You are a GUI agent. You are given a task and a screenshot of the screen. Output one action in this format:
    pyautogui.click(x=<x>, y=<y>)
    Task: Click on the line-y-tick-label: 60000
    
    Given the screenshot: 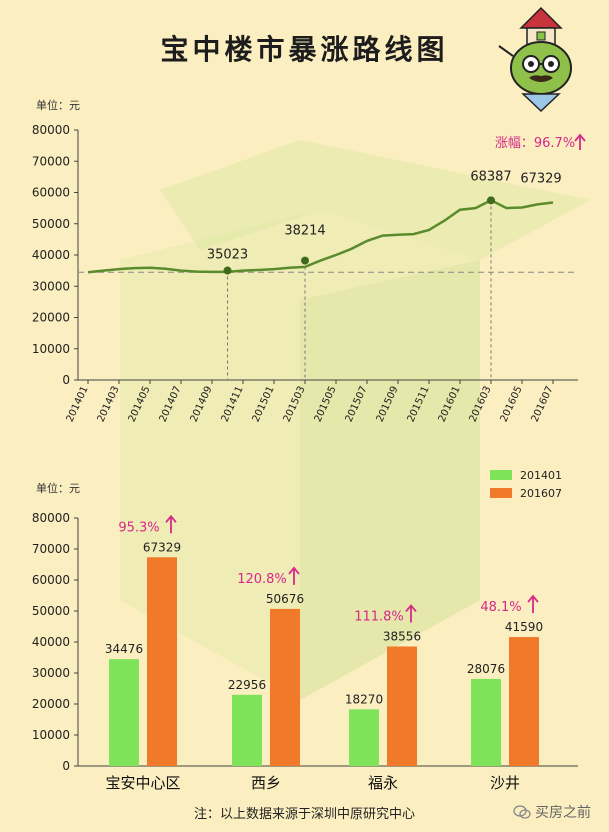 What is the action you would take?
    pyautogui.click(x=51, y=193)
    